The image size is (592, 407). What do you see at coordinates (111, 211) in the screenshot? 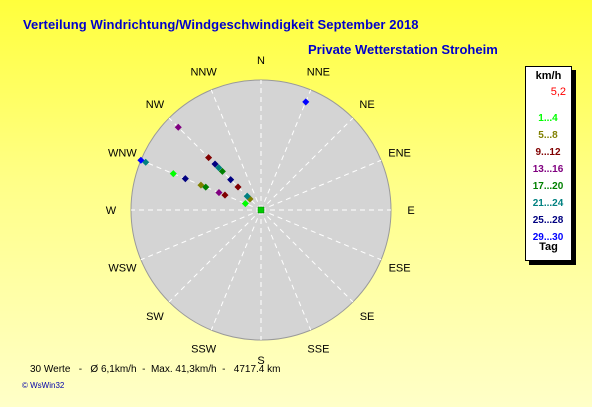
I see `direction-label-w: W` at bounding box center [111, 211].